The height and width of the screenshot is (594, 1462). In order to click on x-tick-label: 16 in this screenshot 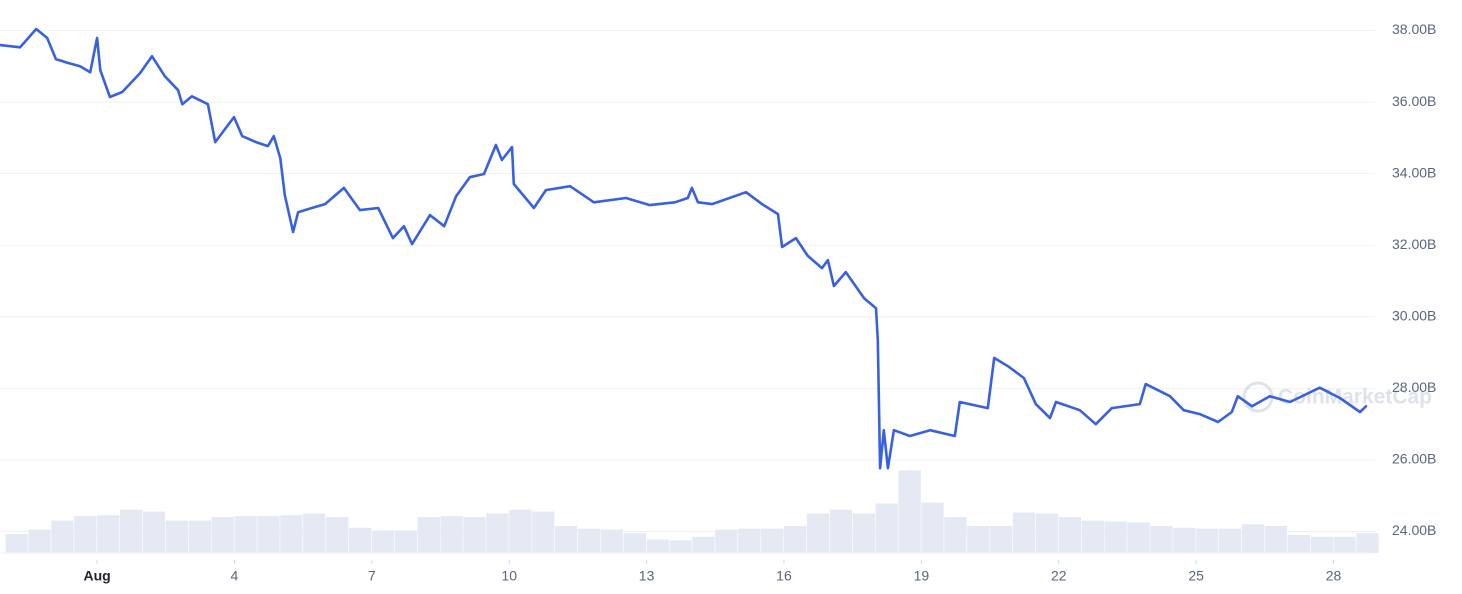, I will do `click(784, 576)`.